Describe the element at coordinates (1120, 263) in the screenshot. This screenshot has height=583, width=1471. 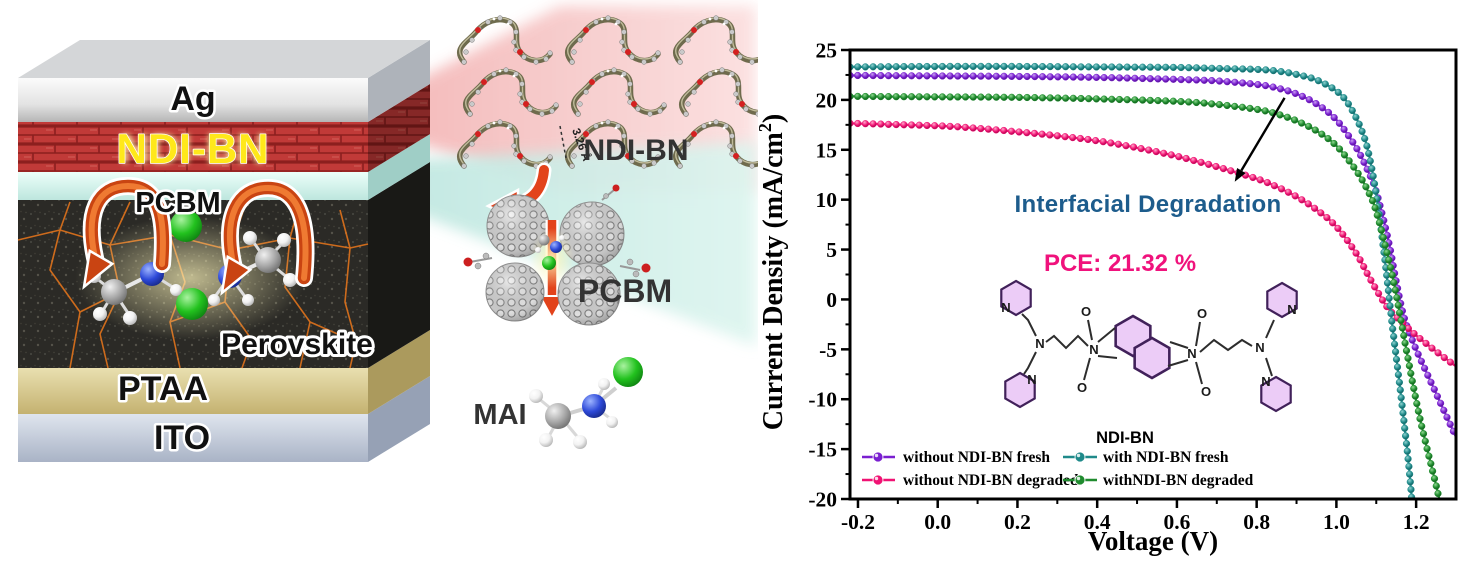
I see `pce-annotation: PCE: 21.32 %` at that location.